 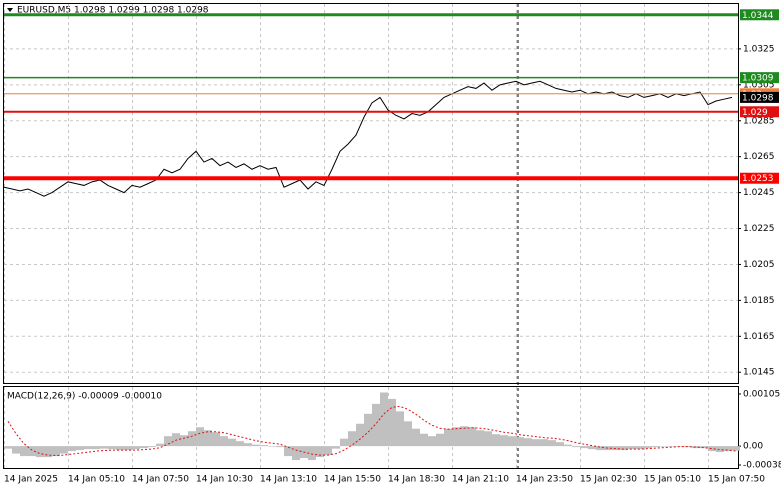 What do you see at coordinates (759, 265) in the screenshot?
I see `y-tick-label: 1.0205` at bounding box center [759, 265].